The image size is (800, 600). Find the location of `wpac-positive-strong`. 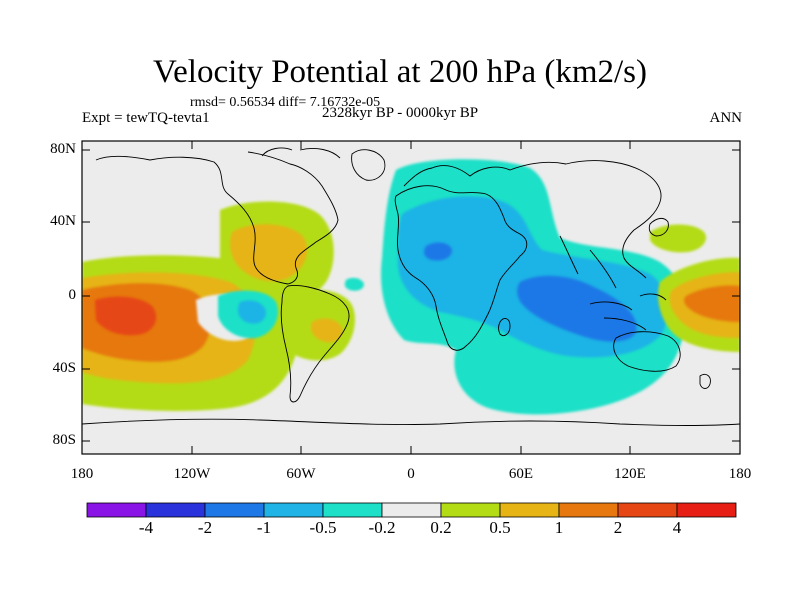

wpac-positive-strong is located at coordinates (712, 303).